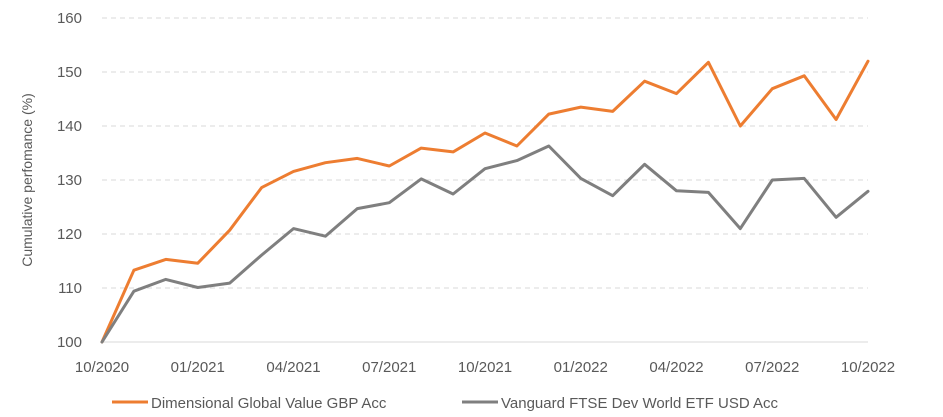  I want to click on x-tick-label: 04/2021, so click(293, 367).